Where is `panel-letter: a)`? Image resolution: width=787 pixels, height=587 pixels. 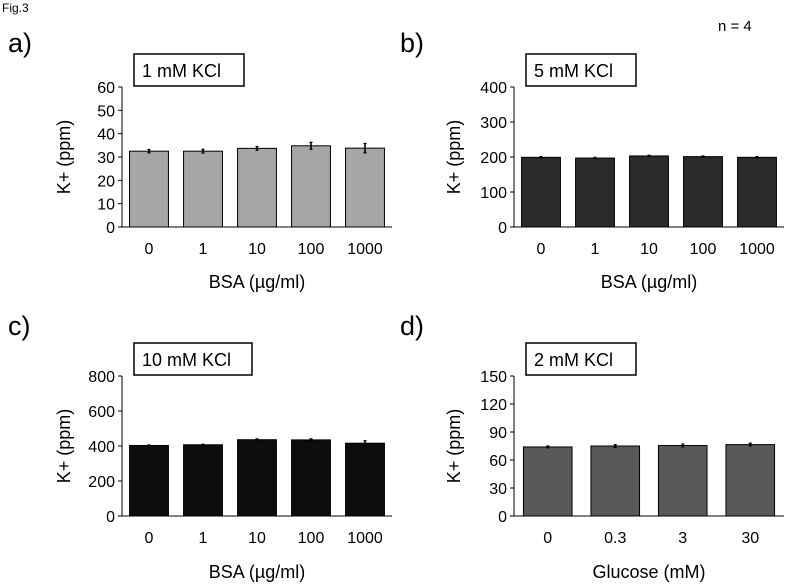
panel-letter: a) is located at coordinates (20, 43).